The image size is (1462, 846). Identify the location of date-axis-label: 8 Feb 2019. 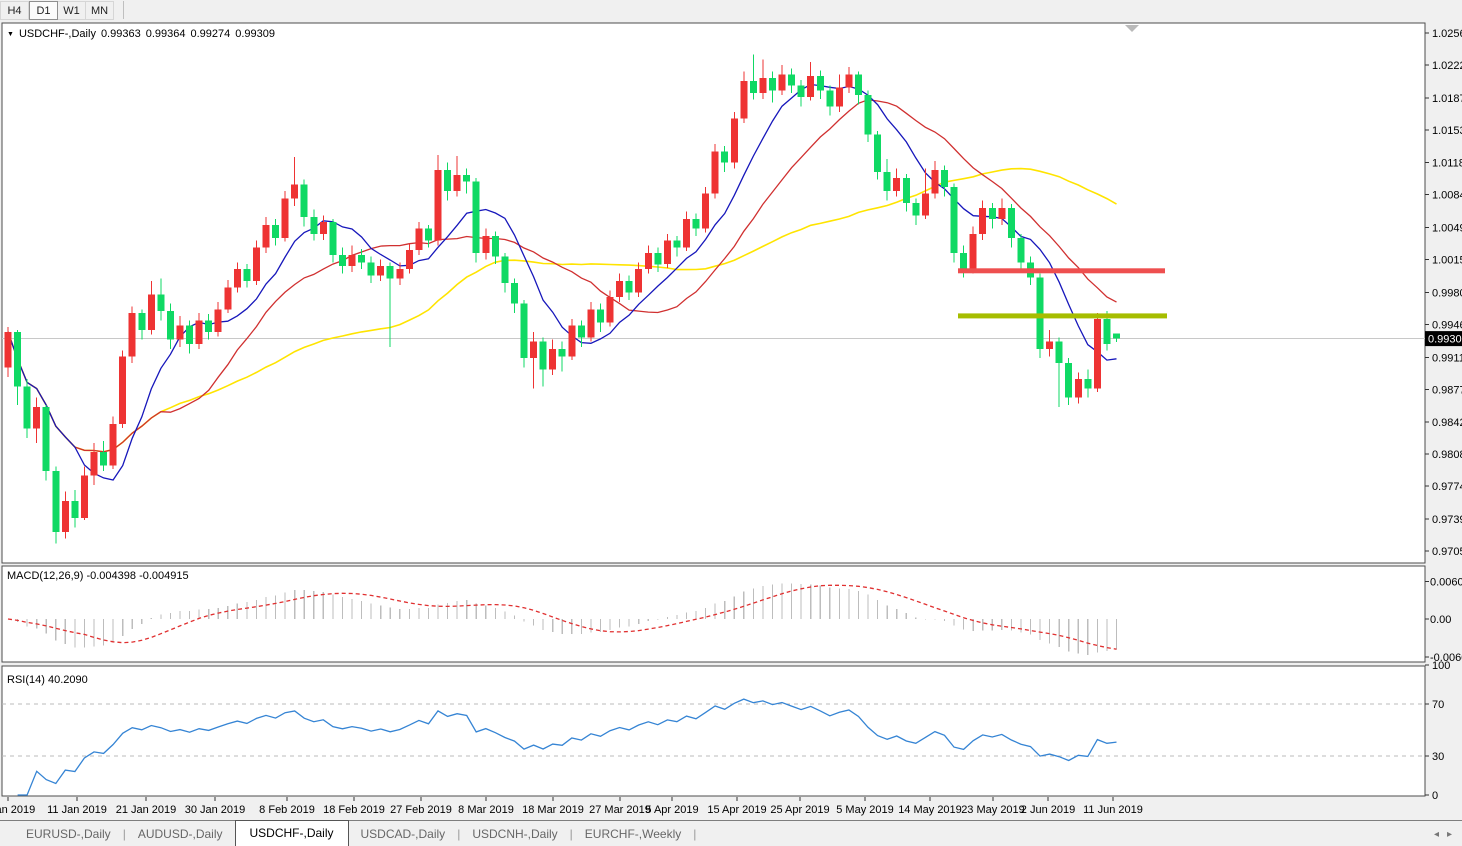
(287, 810).